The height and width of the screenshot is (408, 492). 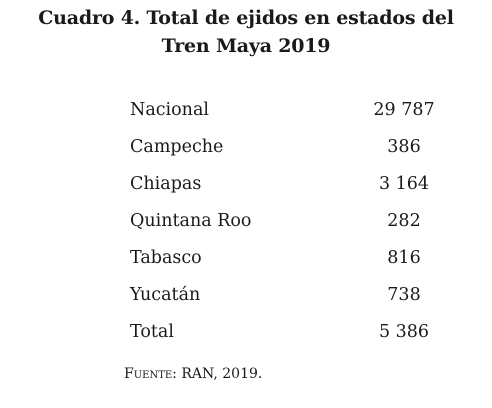 I want to click on table-row-total: Total 5 386, so click(x=288, y=332).